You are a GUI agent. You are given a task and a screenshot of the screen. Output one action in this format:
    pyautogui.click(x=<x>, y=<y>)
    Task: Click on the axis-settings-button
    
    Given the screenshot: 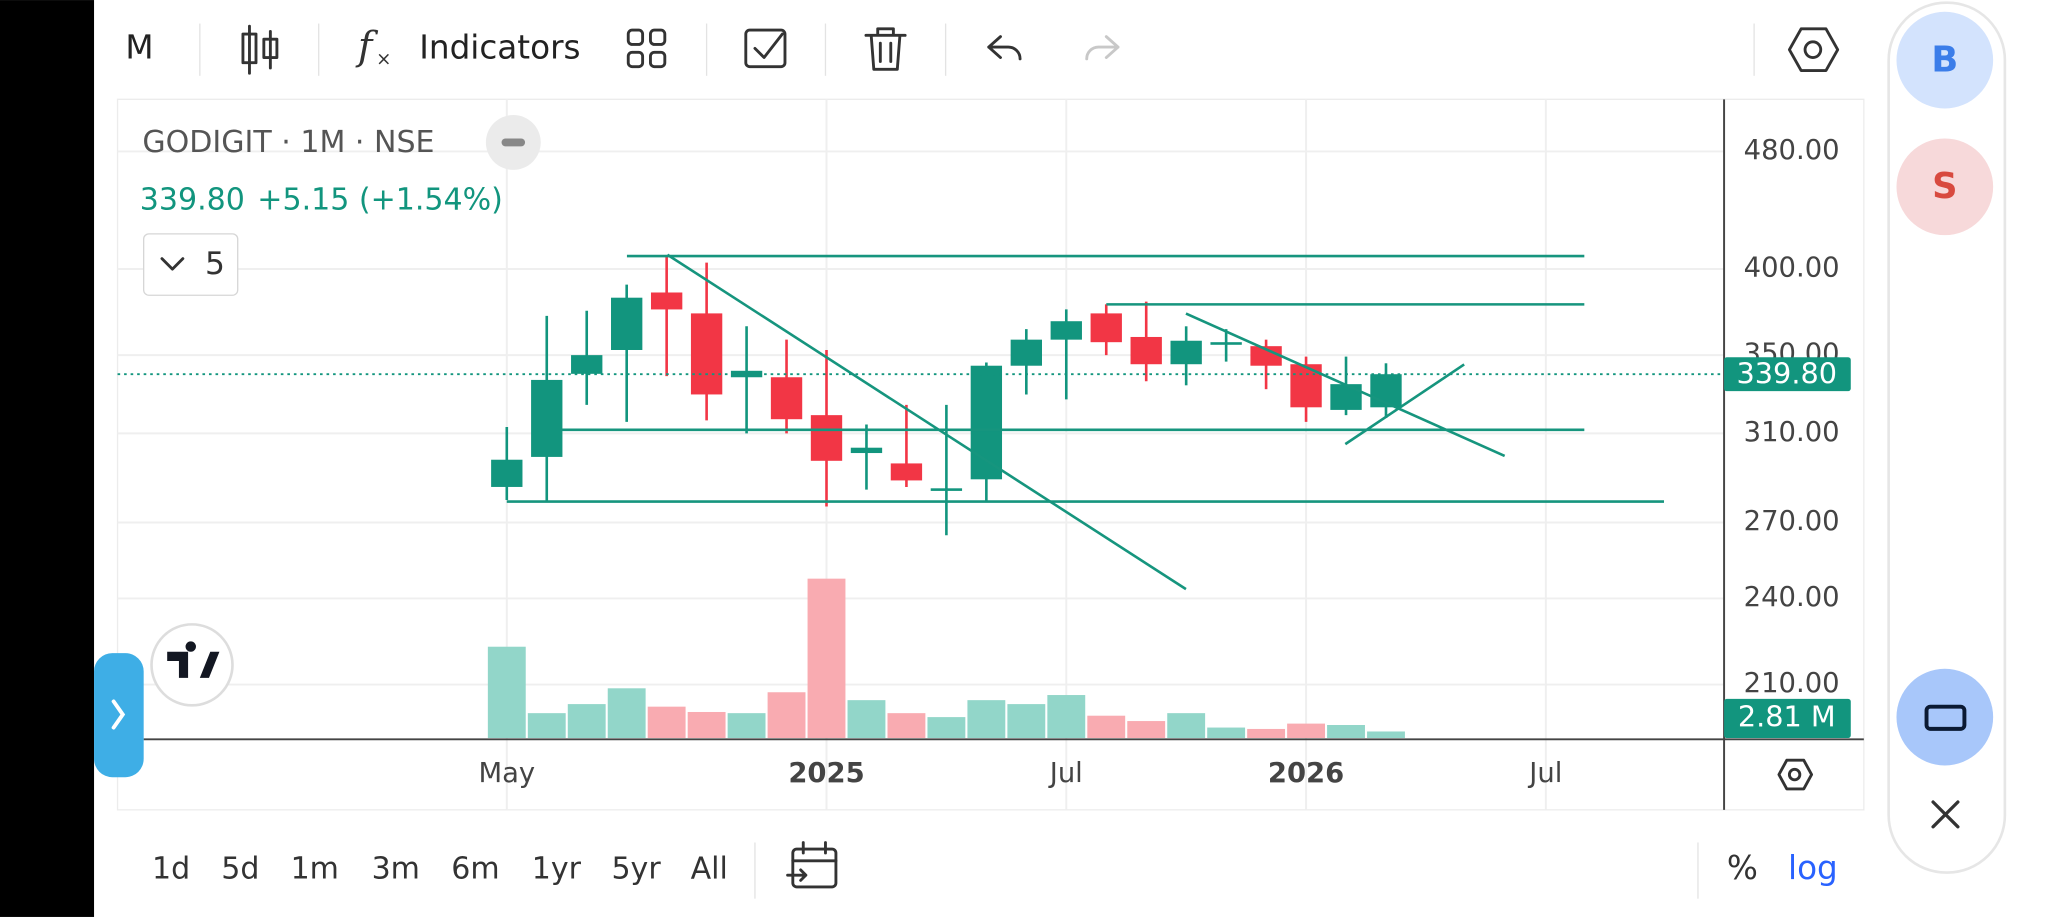 What is the action you would take?
    pyautogui.click(x=1795, y=774)
    